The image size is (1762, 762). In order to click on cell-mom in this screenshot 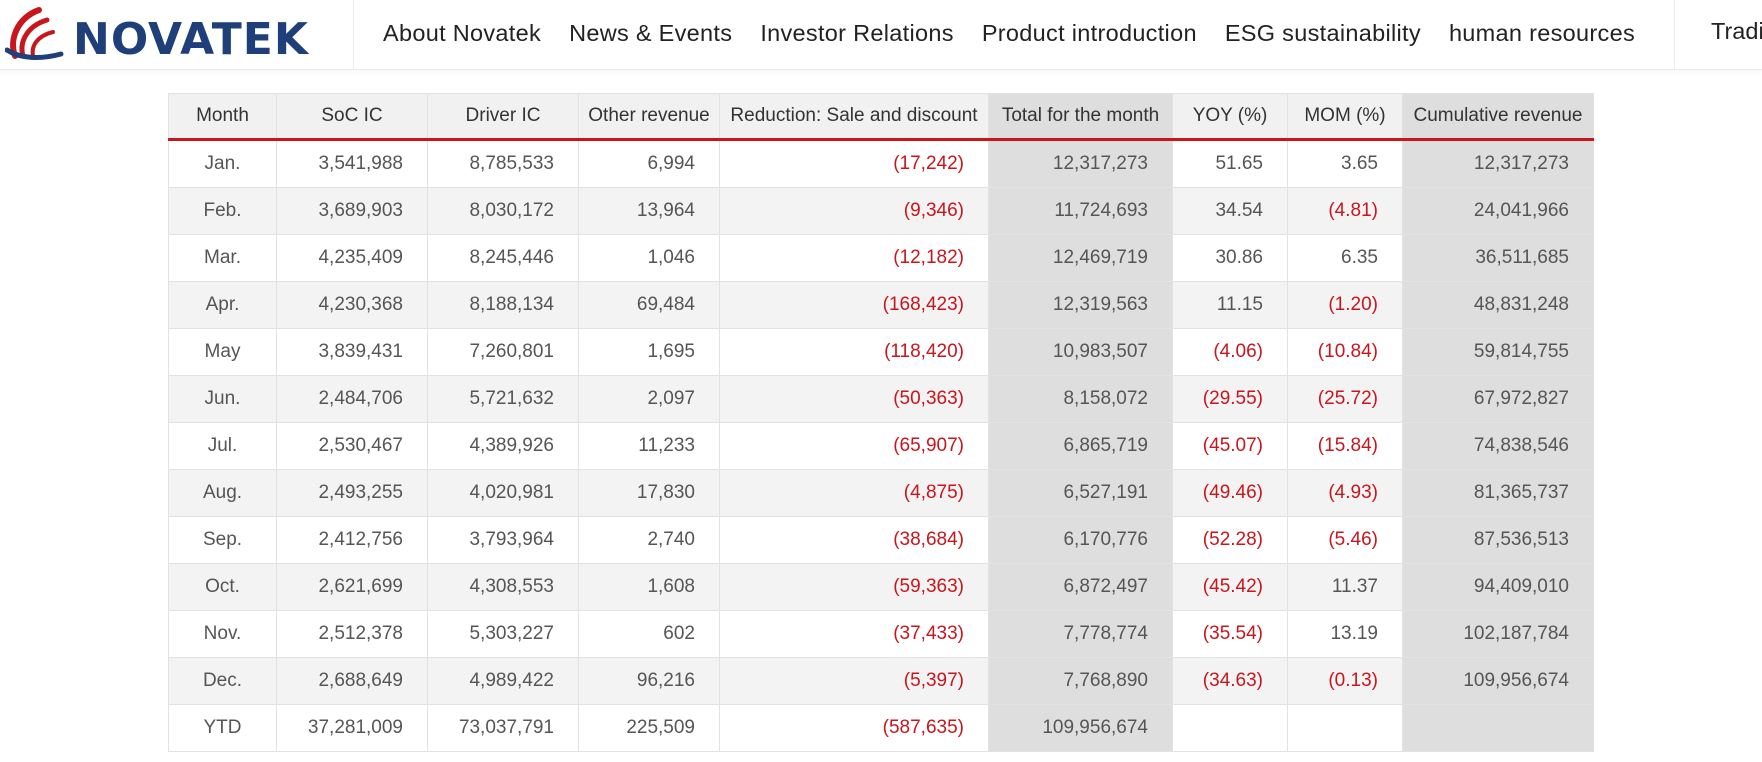, I will do `click(1345, 728)`.